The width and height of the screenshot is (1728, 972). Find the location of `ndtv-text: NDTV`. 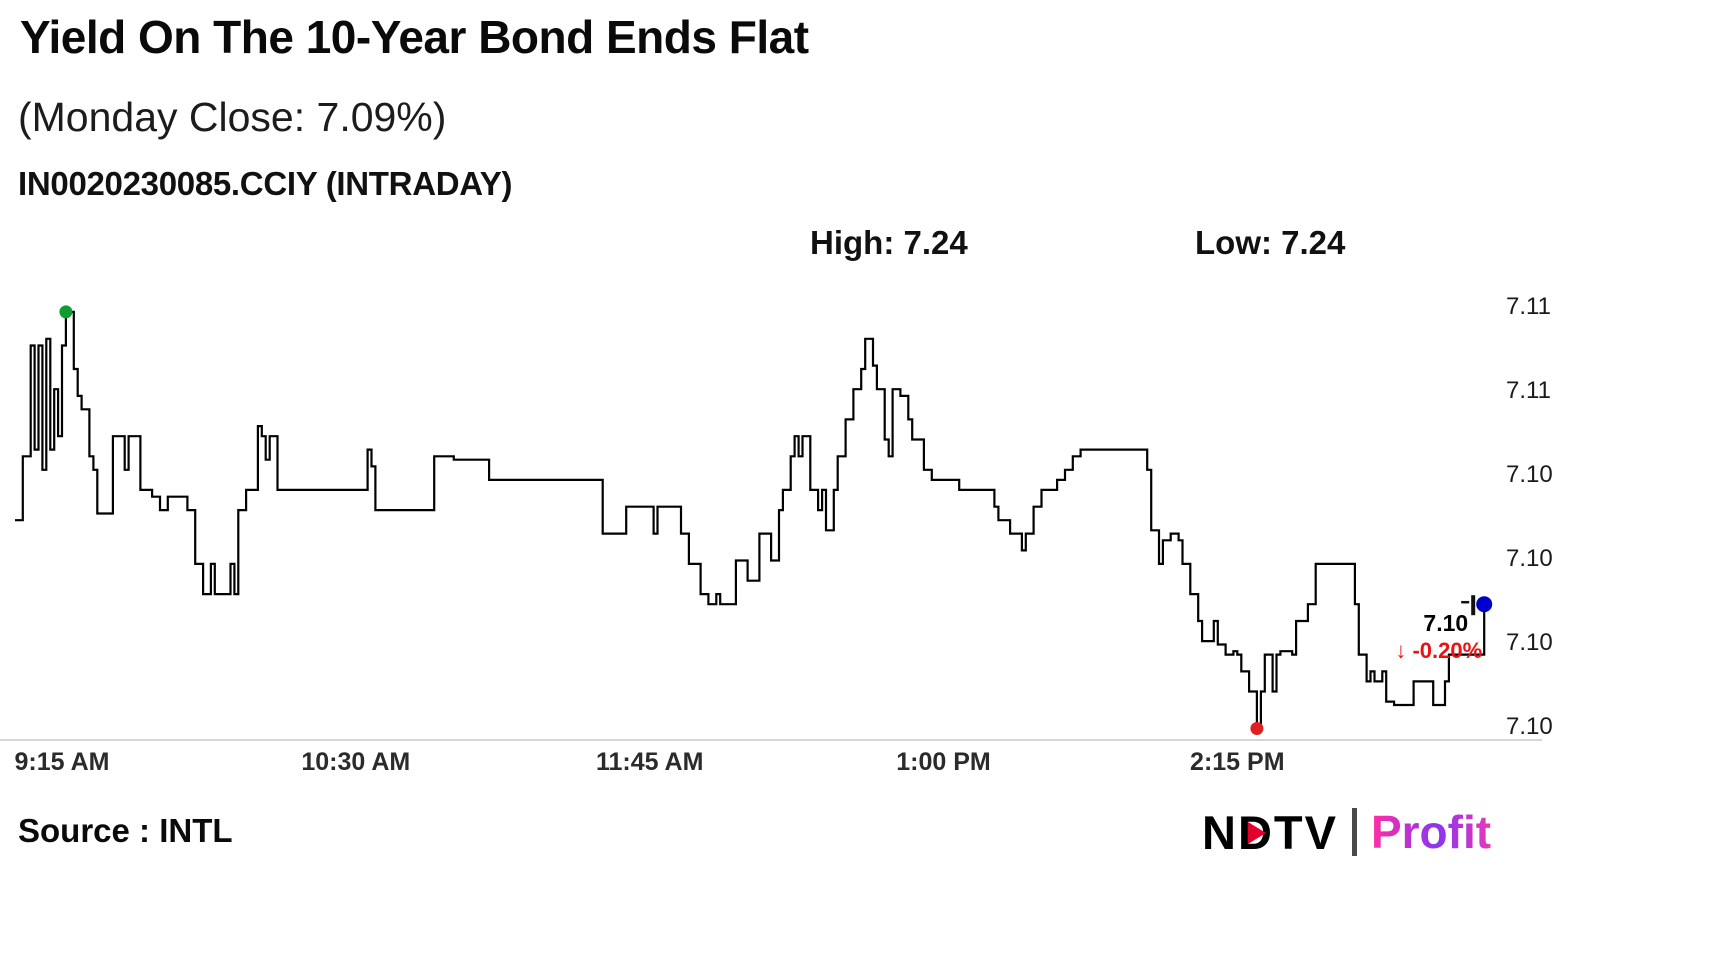

ndtv-text: NDTV is located at coordinates (1270, 832).